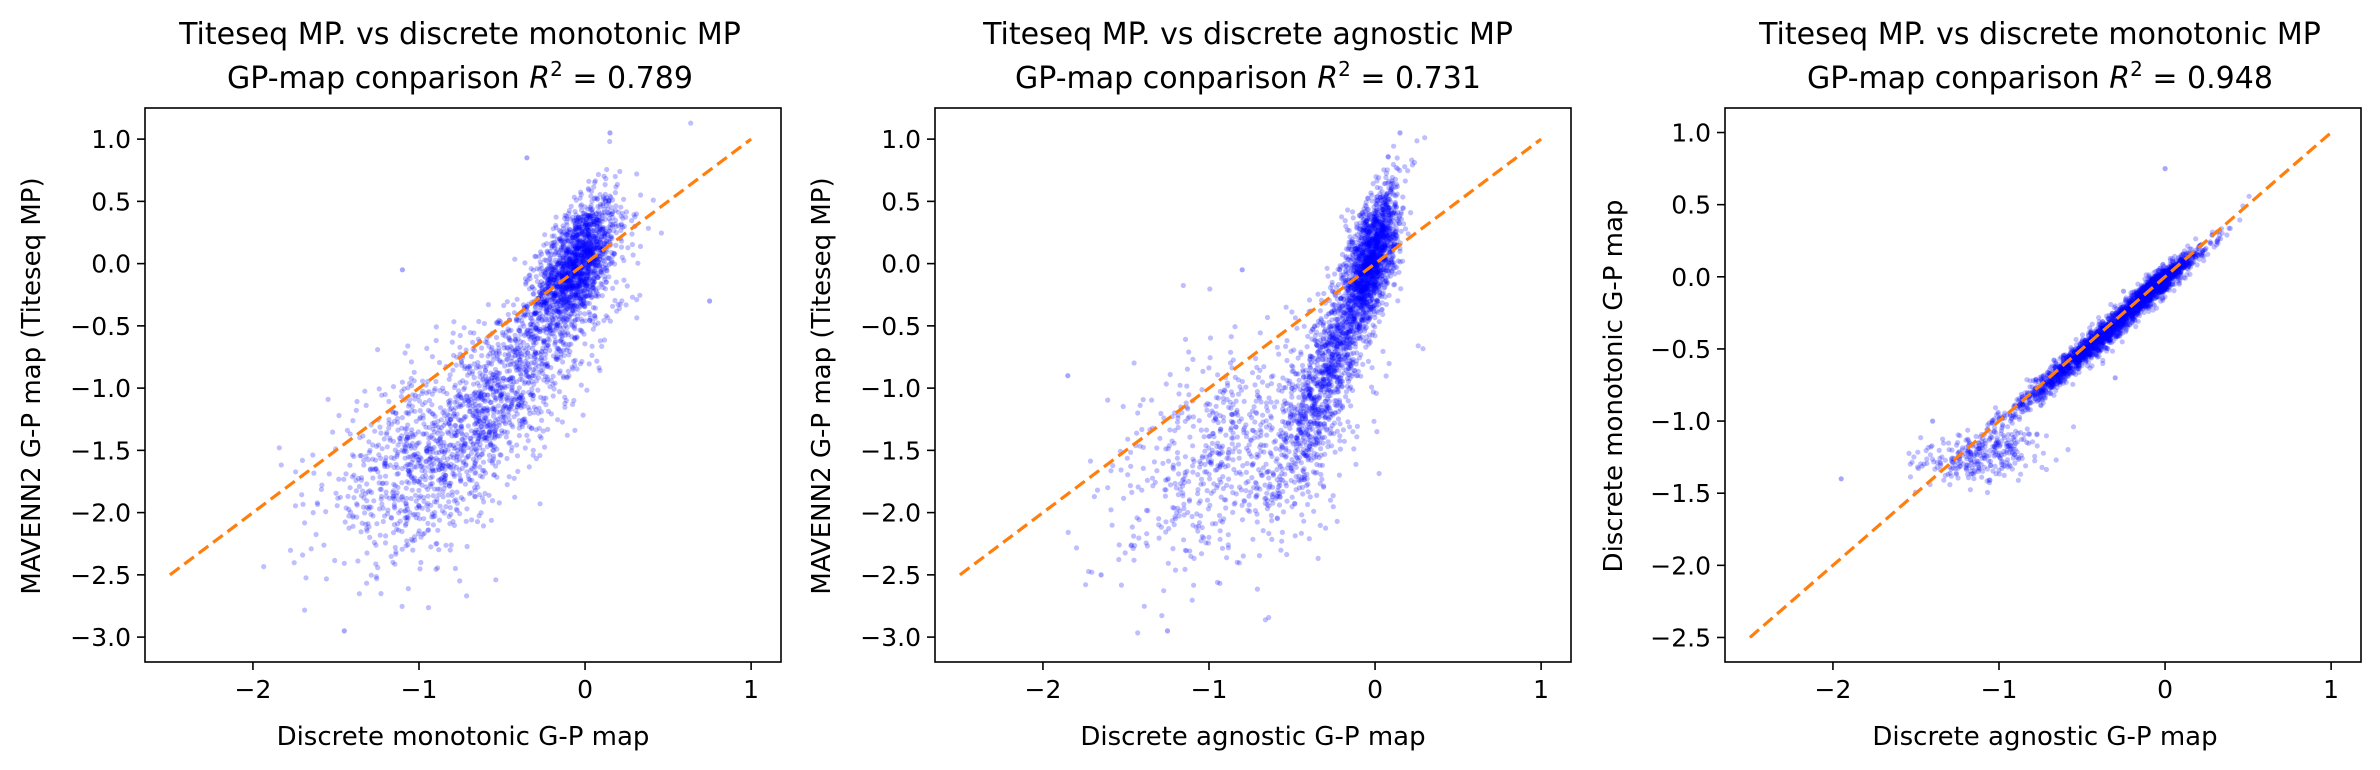 Image resolution: width=2380 pixels, height=770 pixels. What do you see at coordinates (344, 631) in the screenshot?
I see `outlier-point` at bounding box center [344, 631].